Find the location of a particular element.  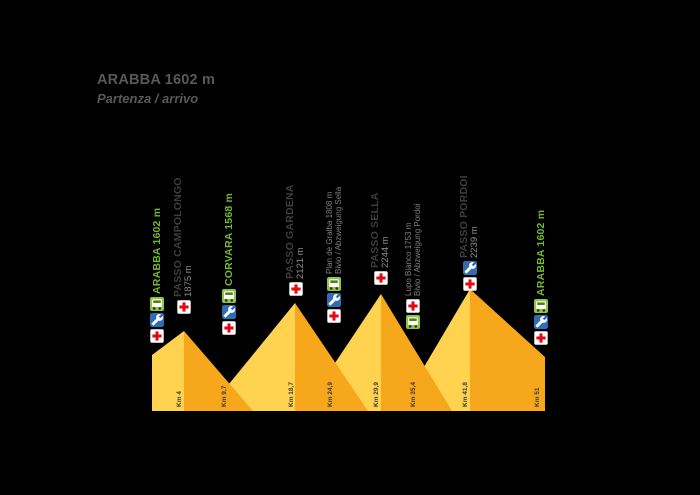

mountain-pordoi-dark-face is located at coordinates (507, 350).